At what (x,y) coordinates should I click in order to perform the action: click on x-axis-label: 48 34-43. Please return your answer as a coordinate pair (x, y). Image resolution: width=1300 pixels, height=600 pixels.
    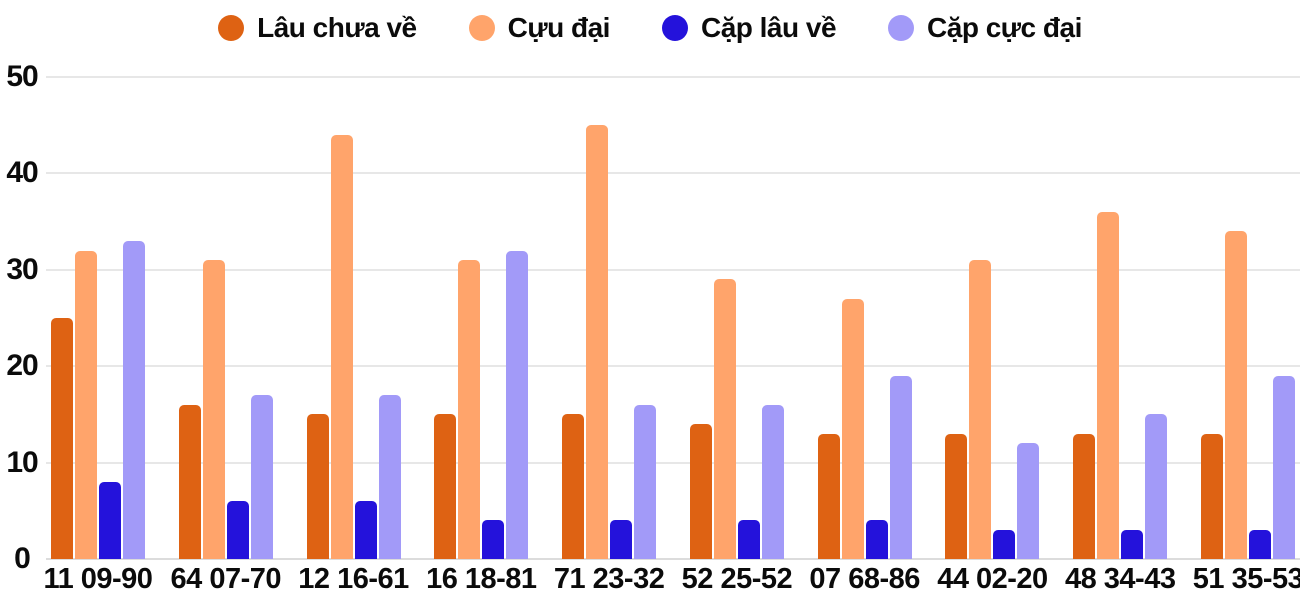
    Looking at the image, I should click on (1120, 579).